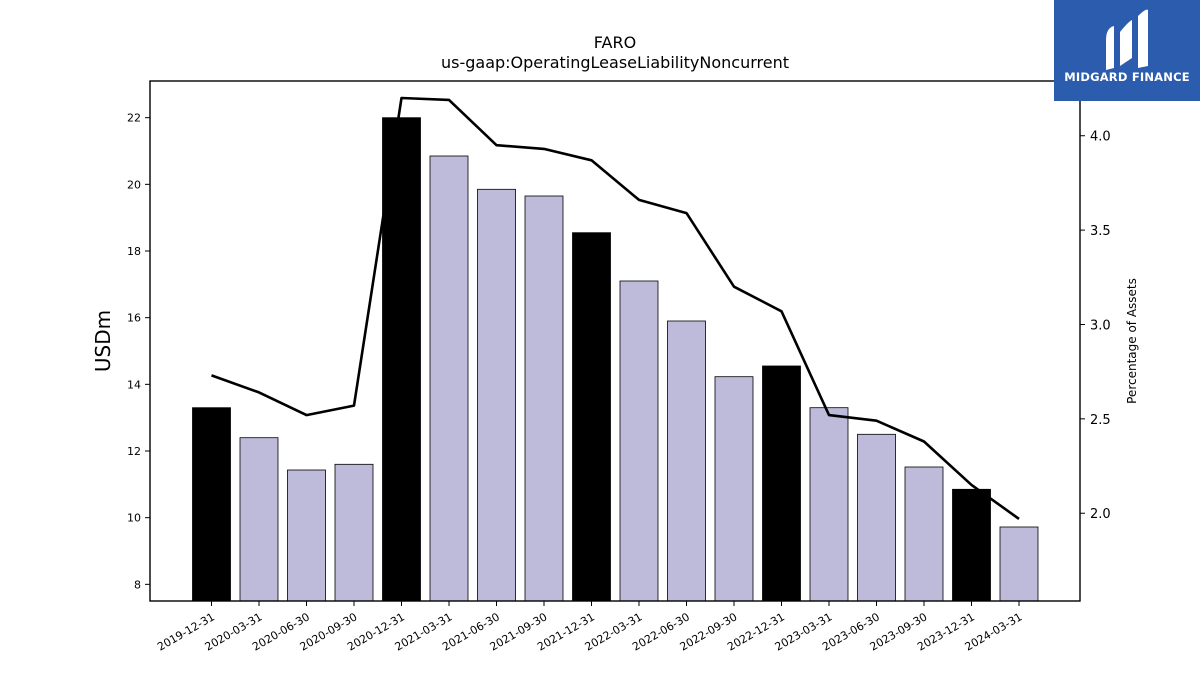 The height and width of the screenshot is (675, 1200). Describe the element at coordinates (1100, 514) in the screenshot. I see `y2-tick-label: 2.0` at that location.